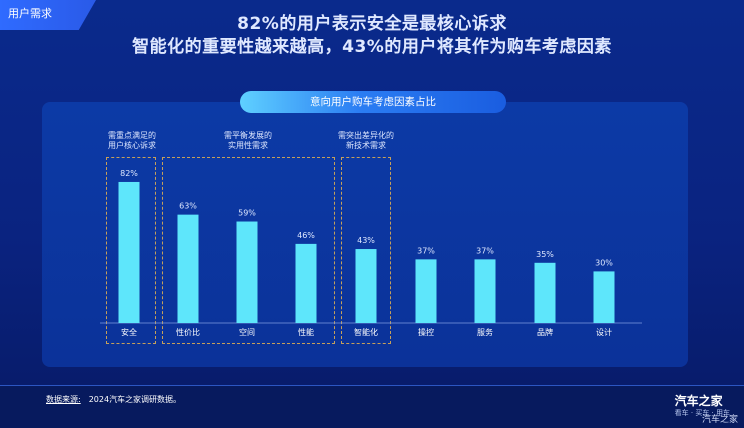  Describe the element at coordinates (366, 240) in the screenshot. I see `value-label-4: 43%` at that location.